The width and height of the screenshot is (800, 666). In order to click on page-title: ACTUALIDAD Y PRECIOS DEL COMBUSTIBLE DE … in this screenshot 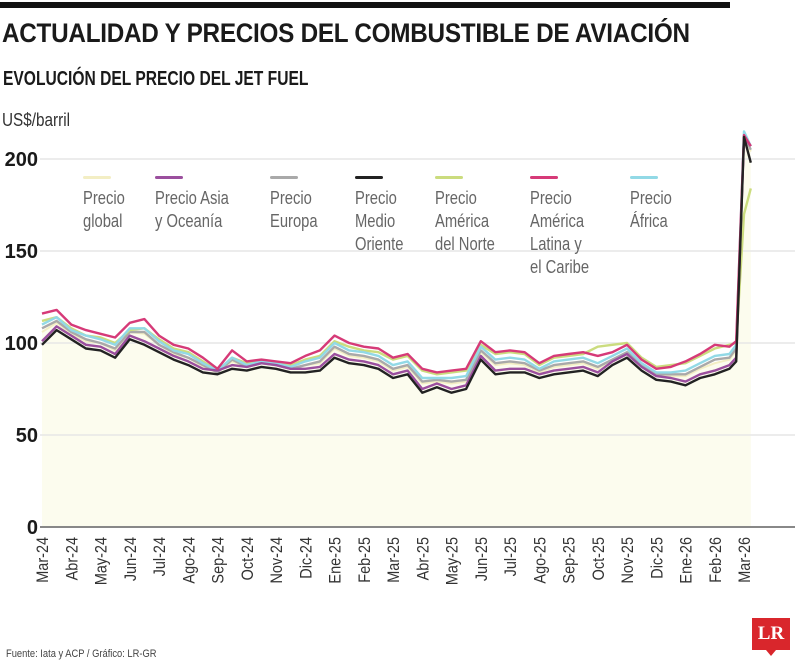, I will do `click(346, 33)`.